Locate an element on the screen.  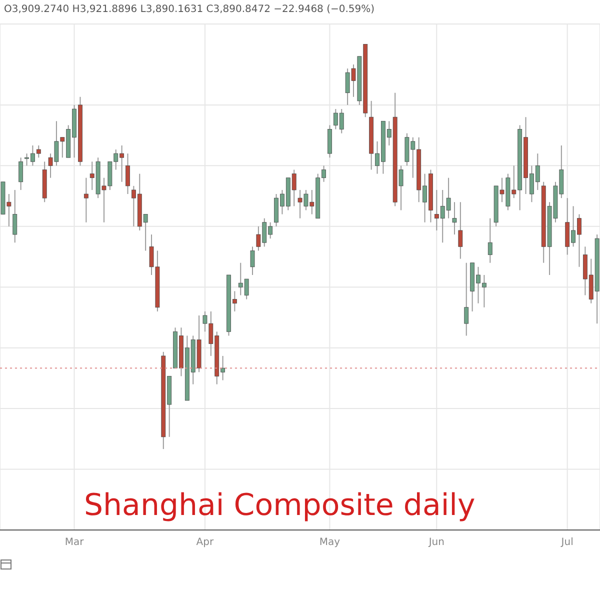
x-tick-label: Jul is located at coordinates (567, 542).